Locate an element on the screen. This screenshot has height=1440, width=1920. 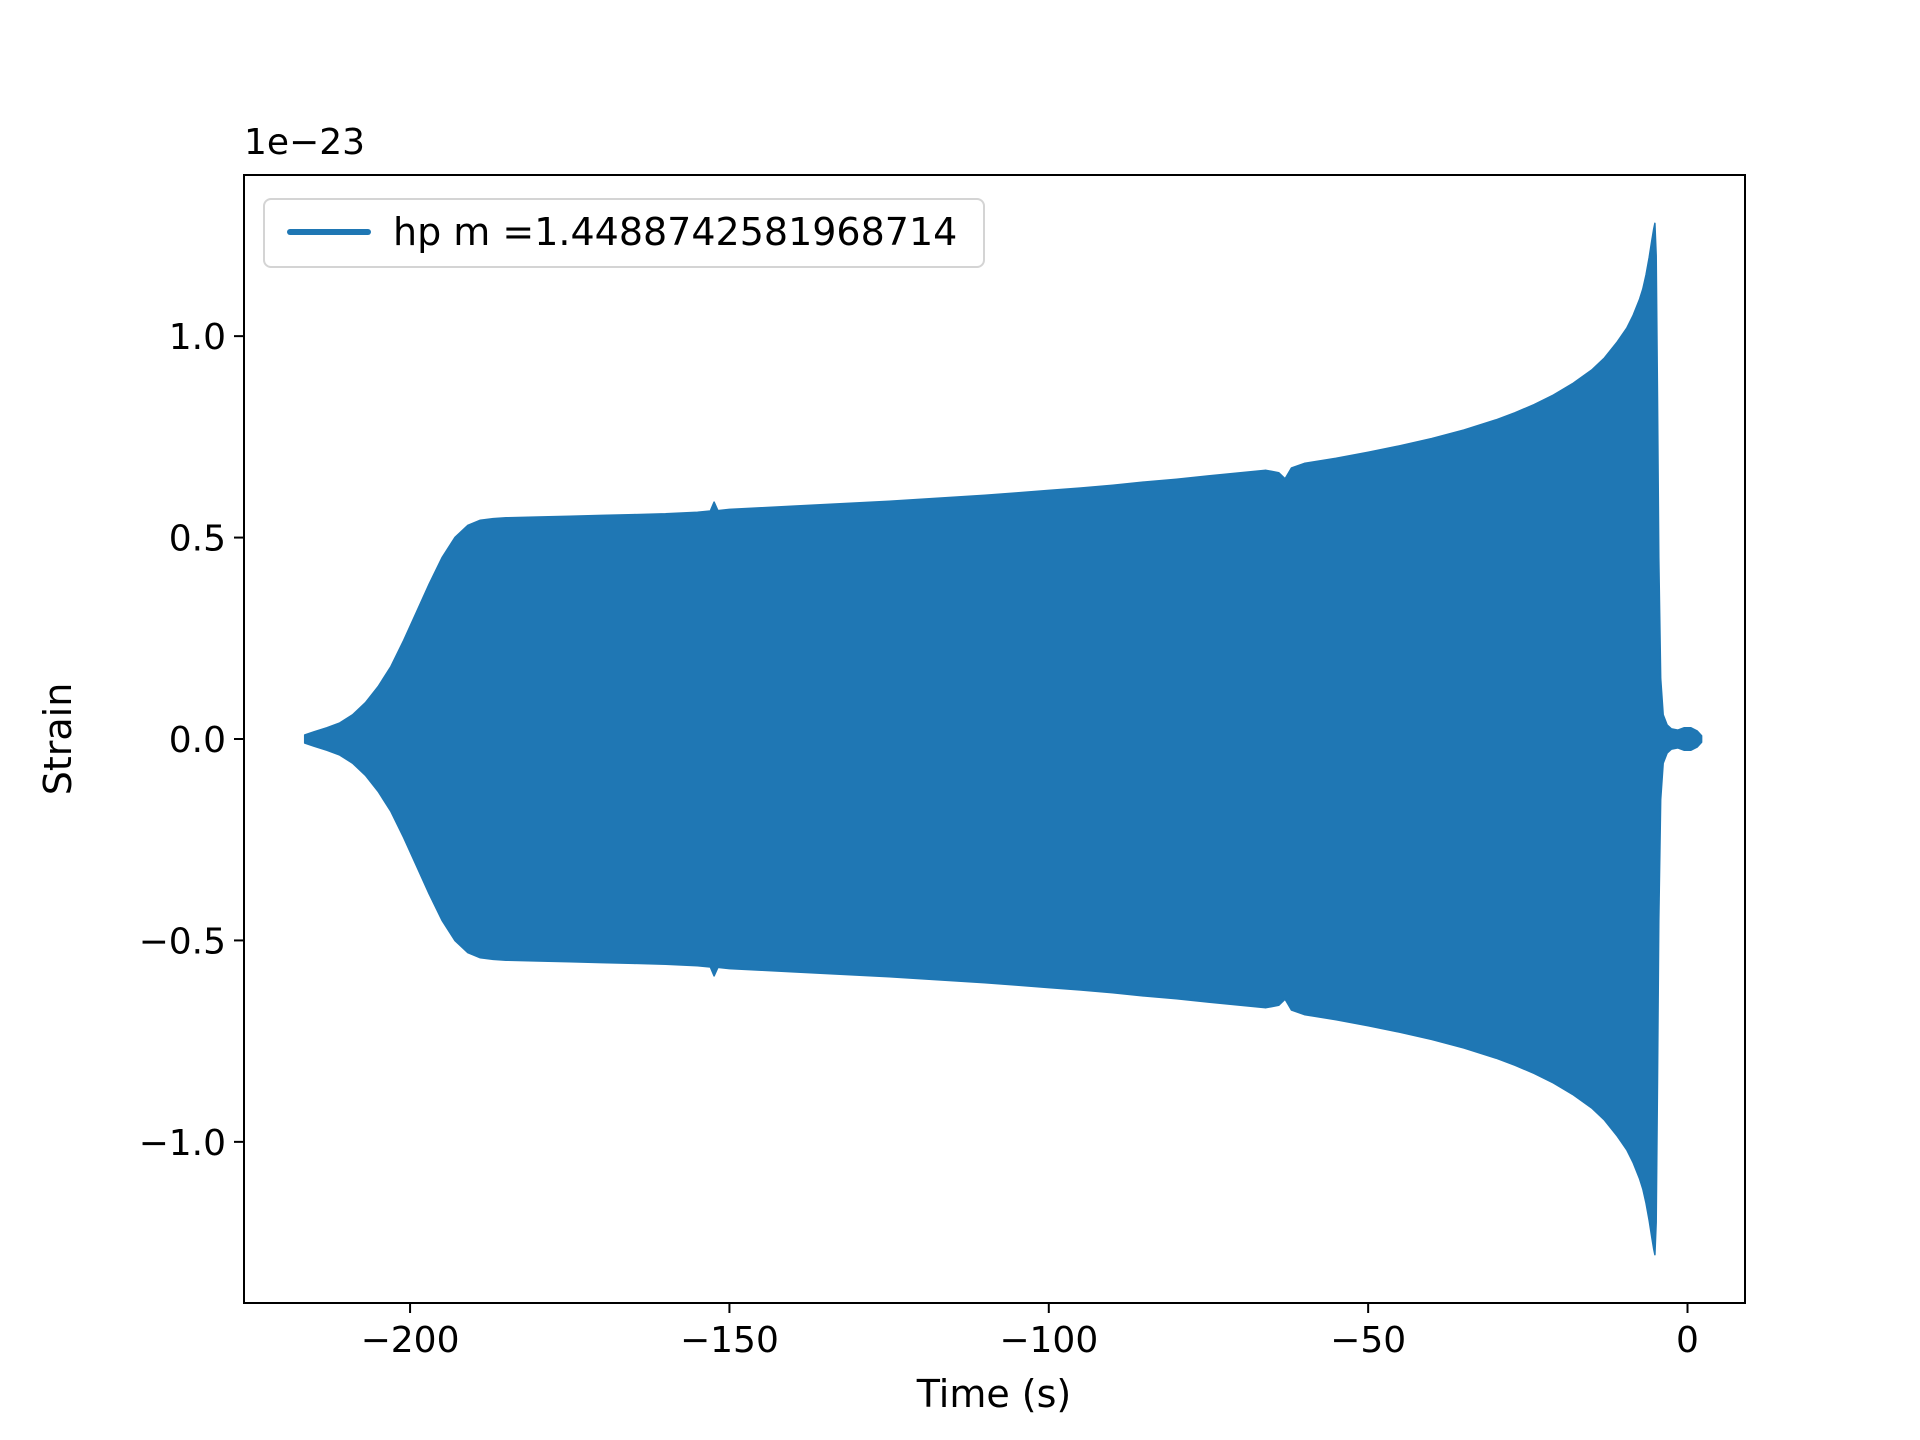
y-tick-label: −1.0 is located at coordinates (182, 1143).